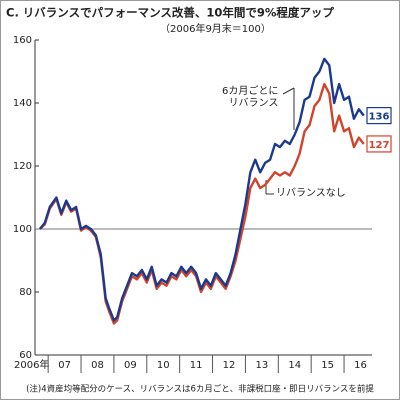 This screenshot has width=400, height=400. What do you see at coordinates (294, 365) in the screenshot?
I see `x-tick-label: 14` at bounding box center [294, 365].